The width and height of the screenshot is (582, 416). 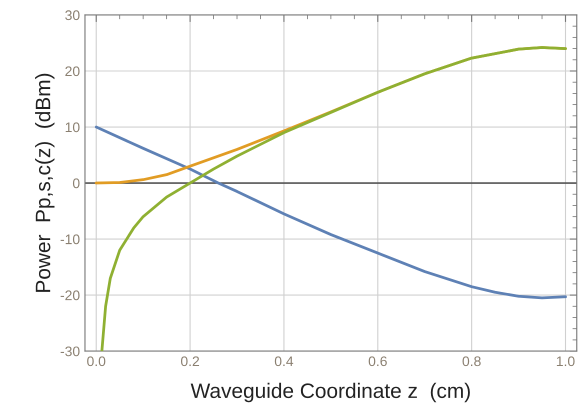 What do you see at coordinates (72, 71) in the screenshot?
I see `y-tick-label: 20` at bounding box center [72, 71].